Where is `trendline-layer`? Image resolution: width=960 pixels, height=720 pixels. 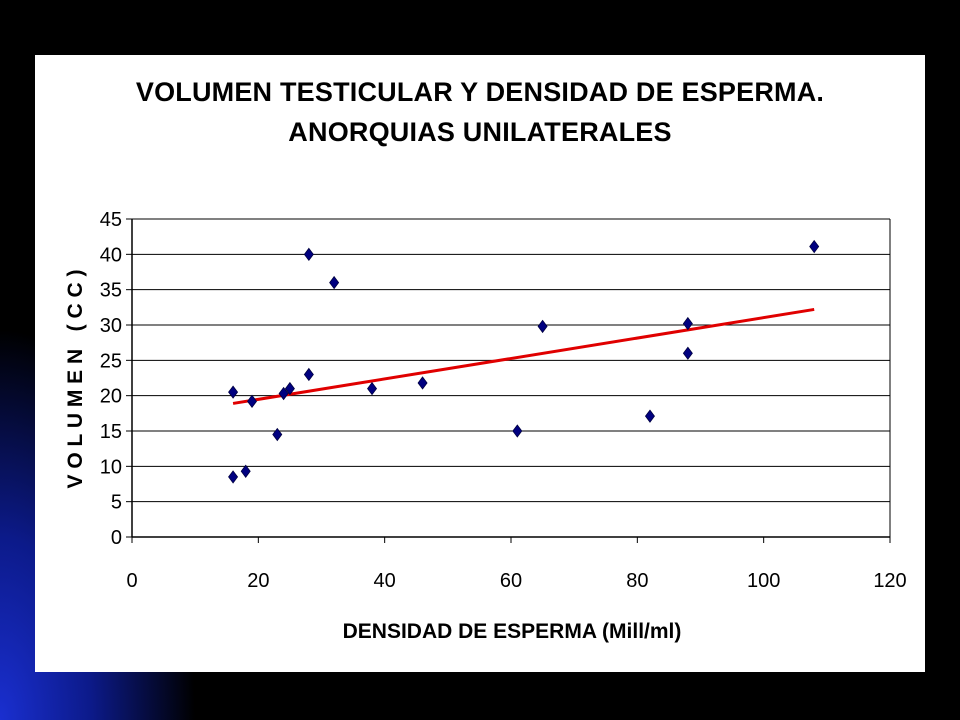 trendline-layer is located at coordinates (523, 356).